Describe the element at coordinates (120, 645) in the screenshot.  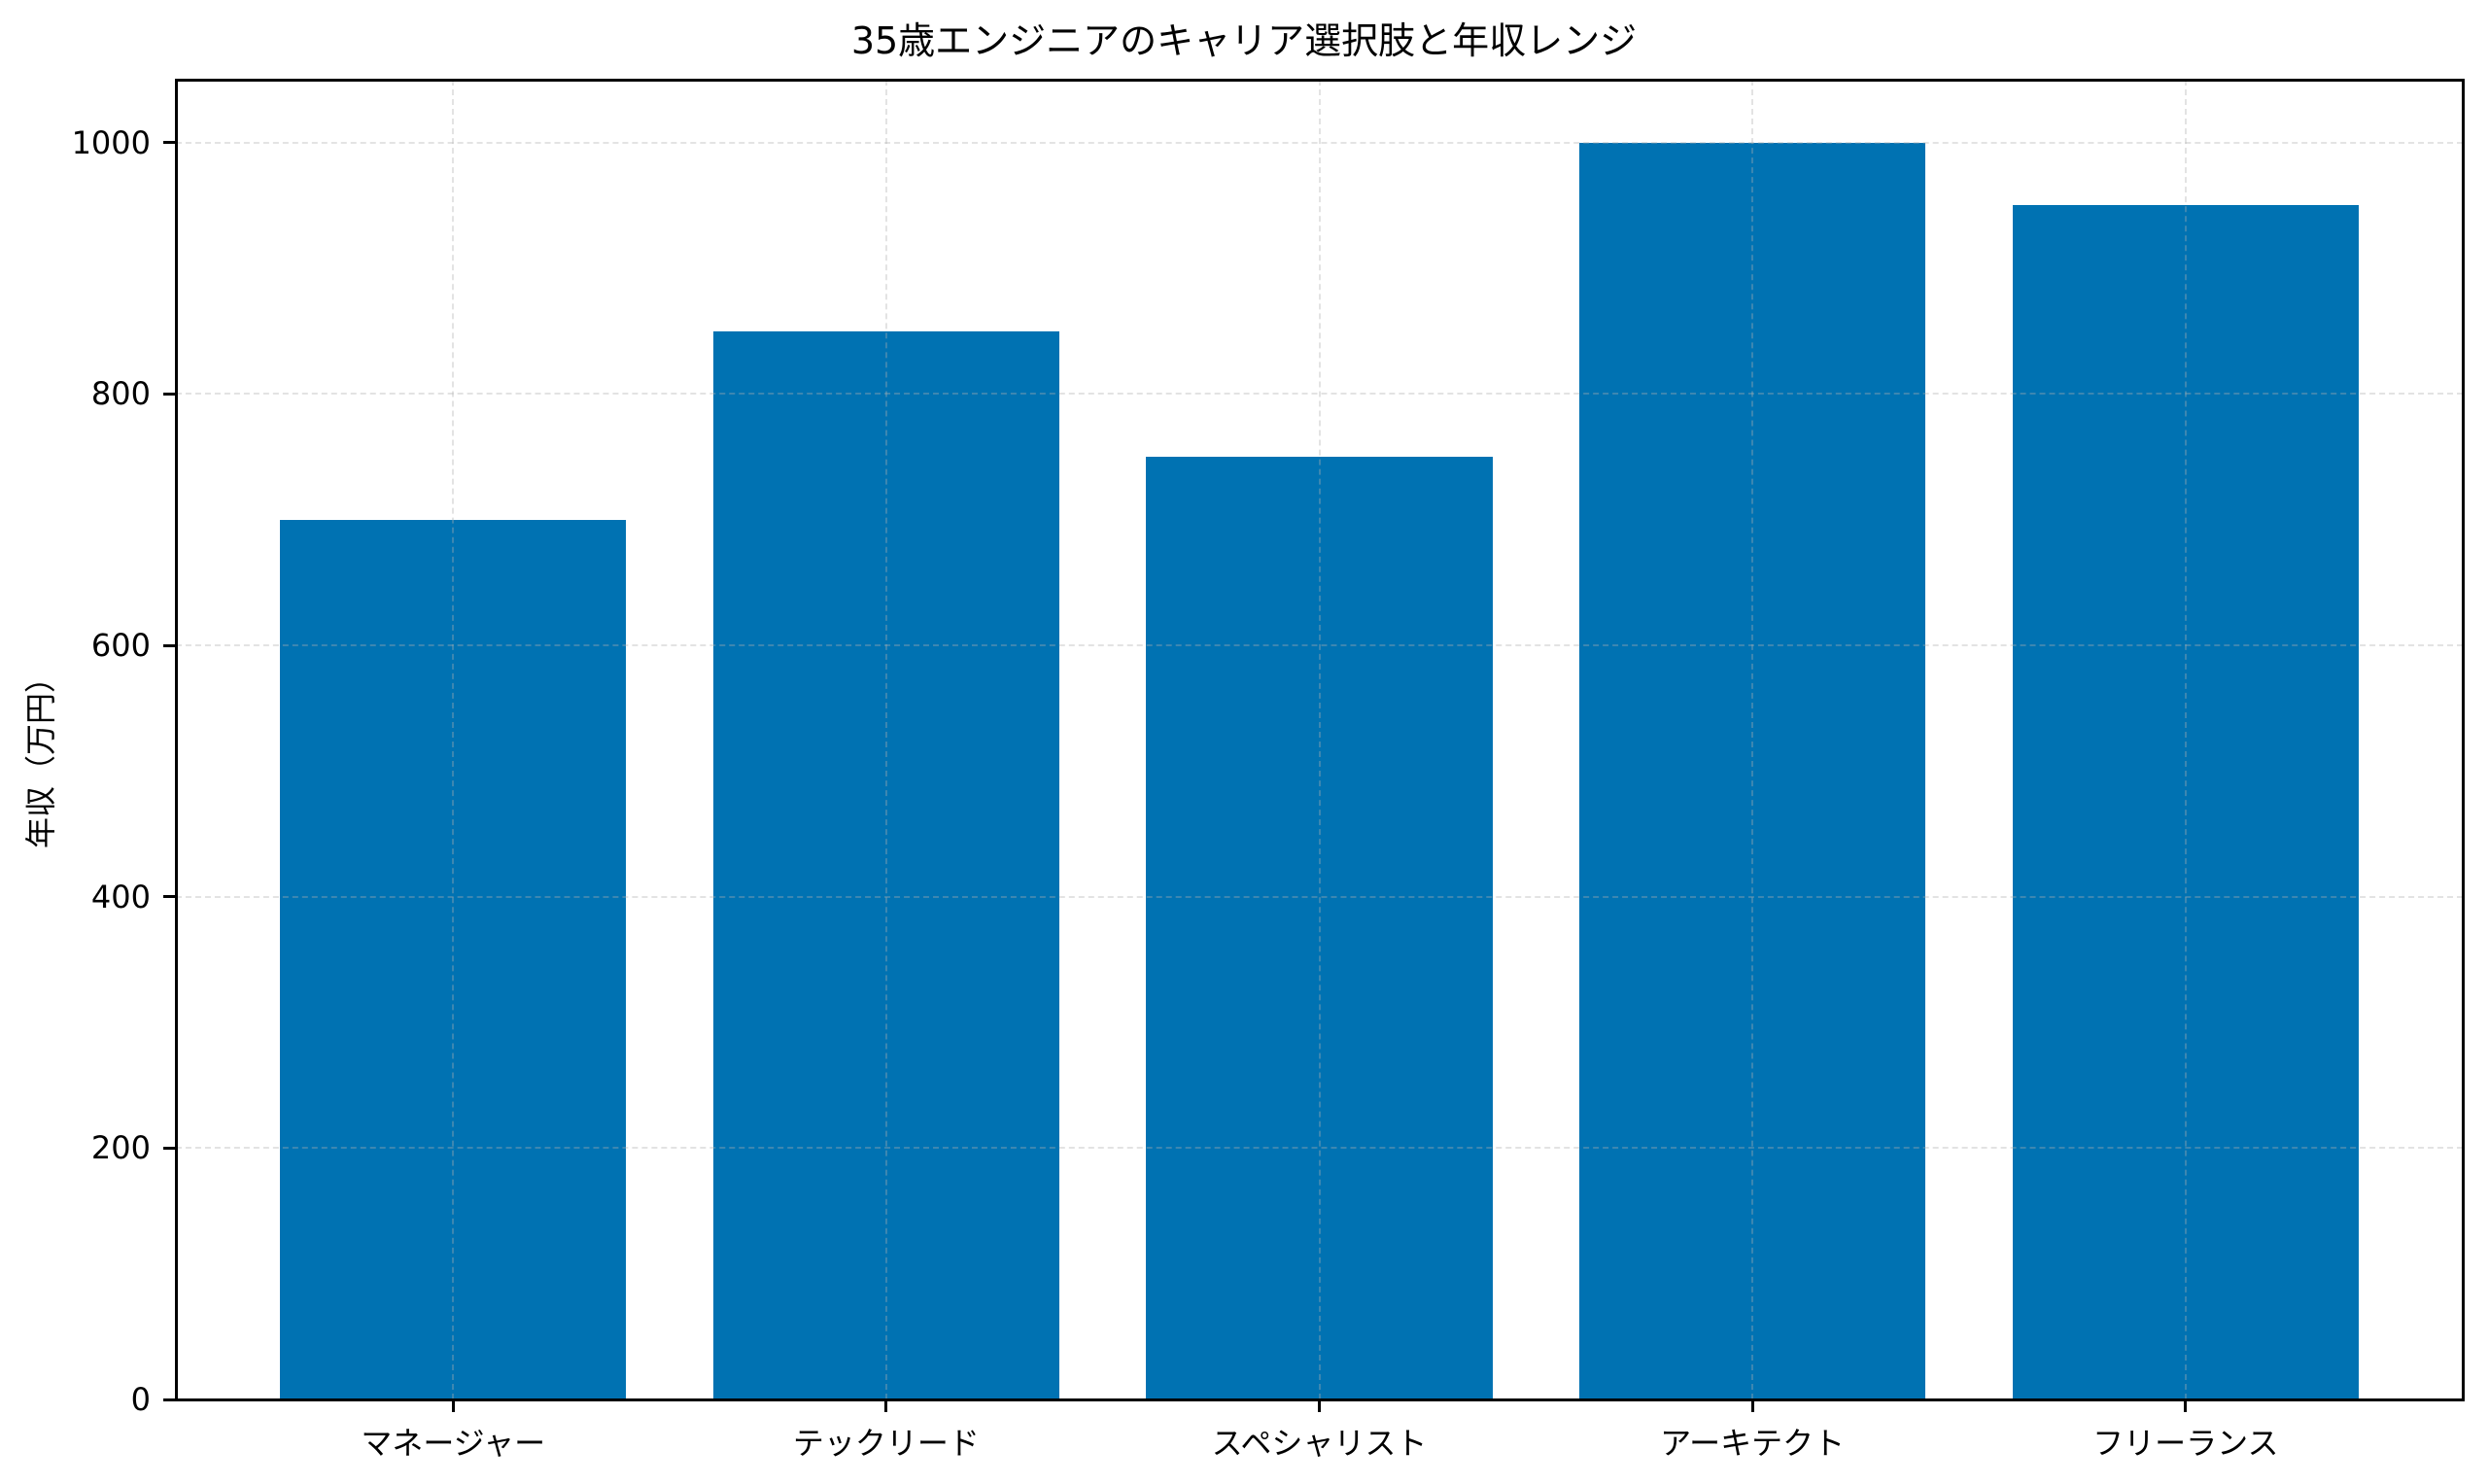
I see `y-tick-label: 600` at that location.